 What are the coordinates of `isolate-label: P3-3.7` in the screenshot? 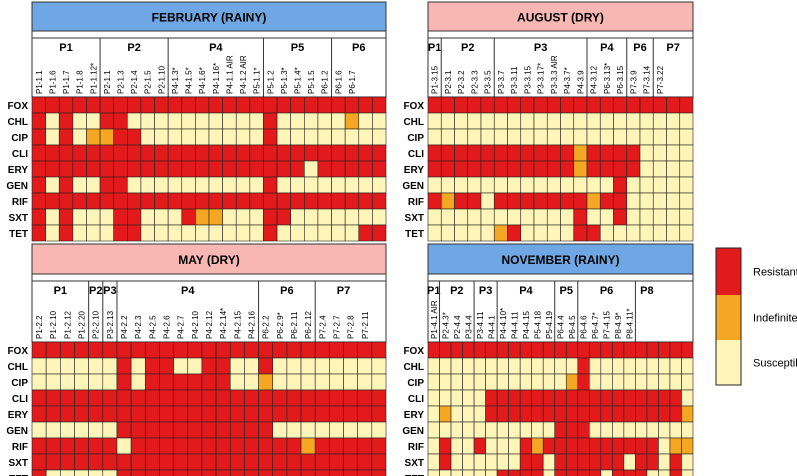 It's located at (501, 82).